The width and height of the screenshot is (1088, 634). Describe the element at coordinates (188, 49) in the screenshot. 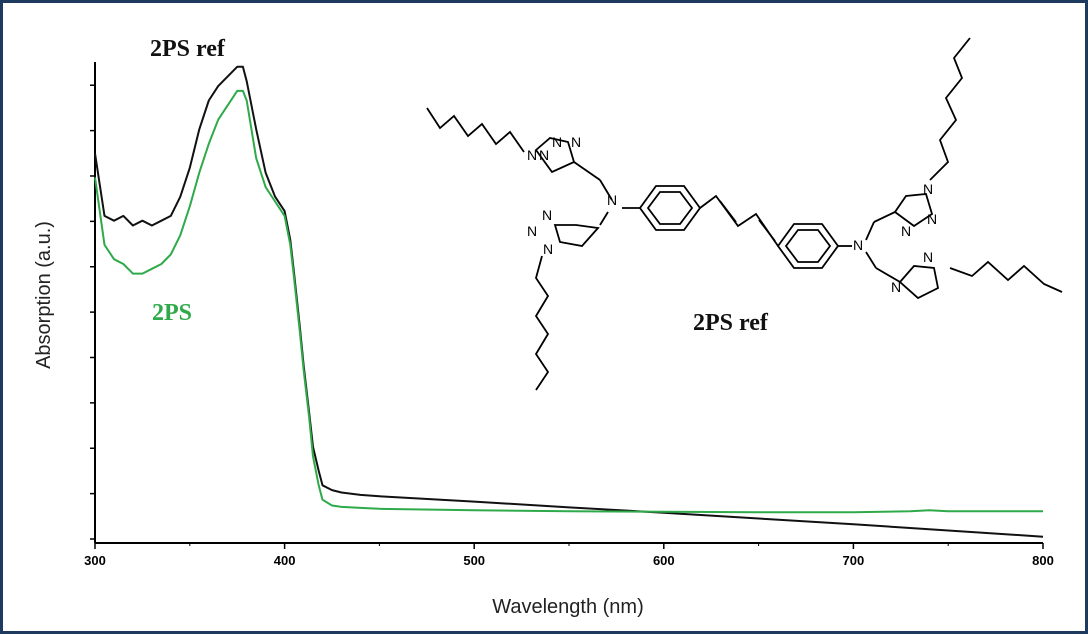

I see `label-2ps-ref-top: 2PS ref` at that location.